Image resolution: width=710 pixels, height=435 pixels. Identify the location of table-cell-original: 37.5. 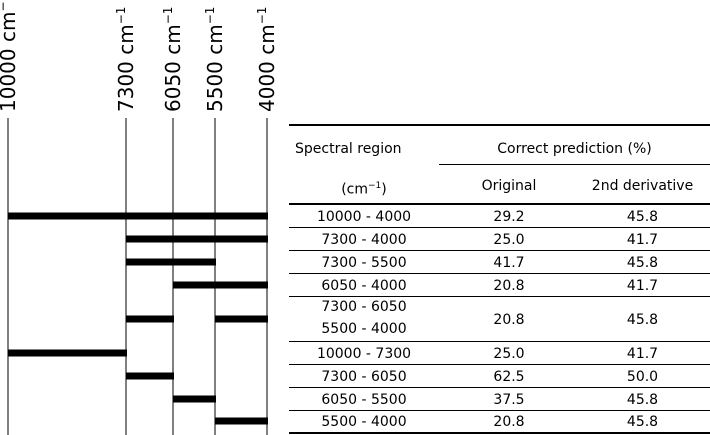
(509, 399).